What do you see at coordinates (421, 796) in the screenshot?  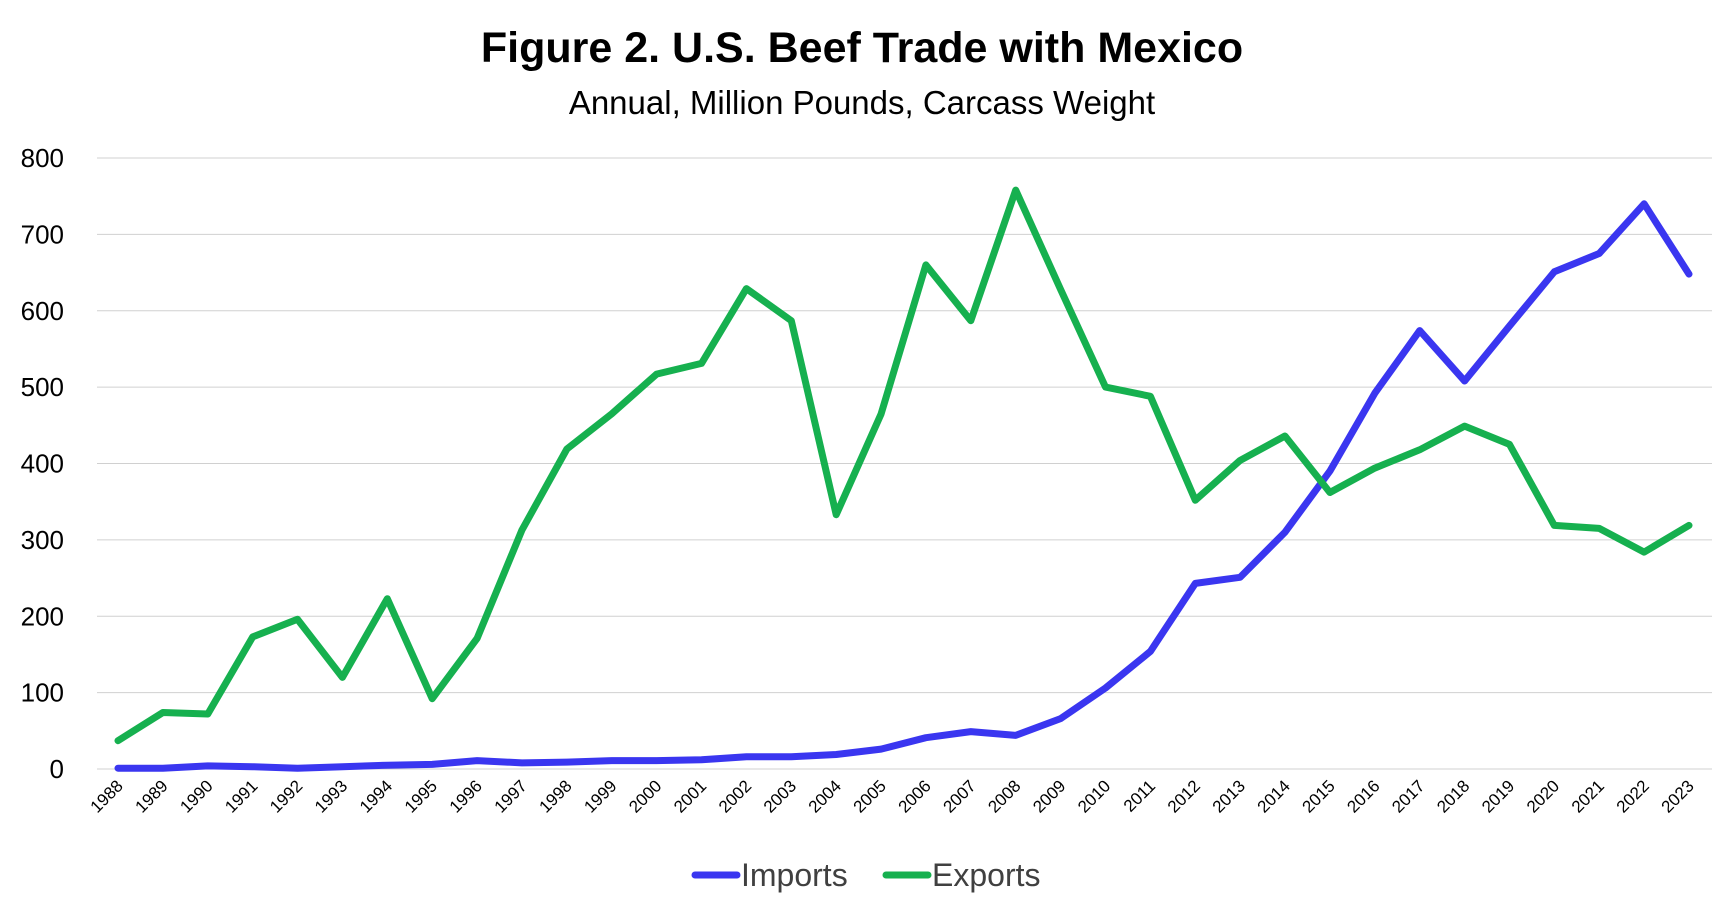 I see `x-tick-label: 1995` at bounding box center [421, 796].